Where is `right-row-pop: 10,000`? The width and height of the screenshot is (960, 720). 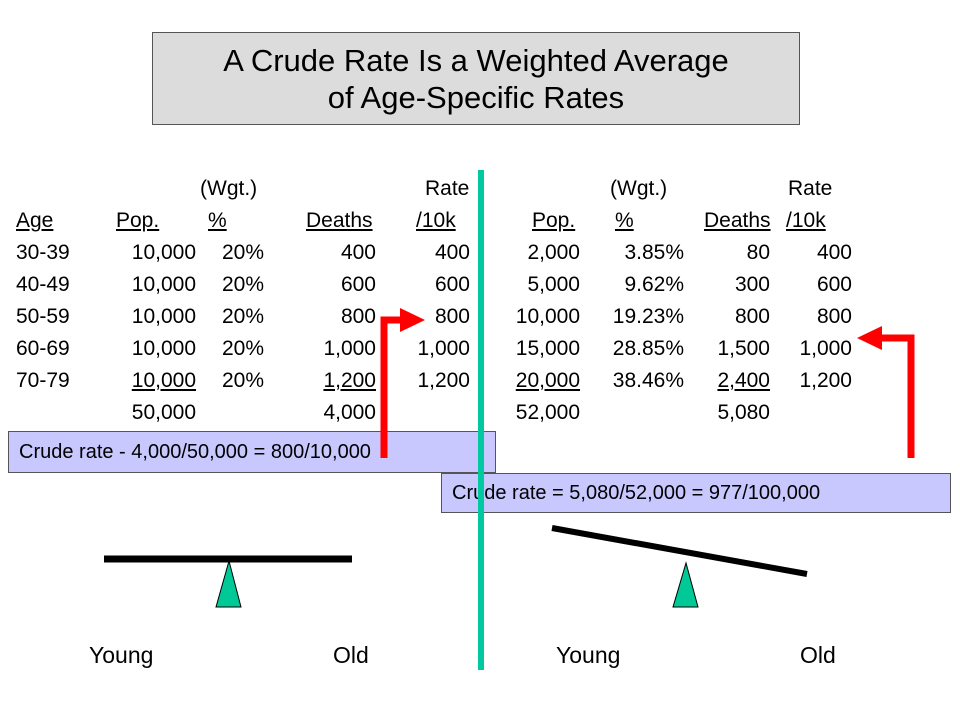
right-row-pop: 10,000 is located at coordinates (547, 316).